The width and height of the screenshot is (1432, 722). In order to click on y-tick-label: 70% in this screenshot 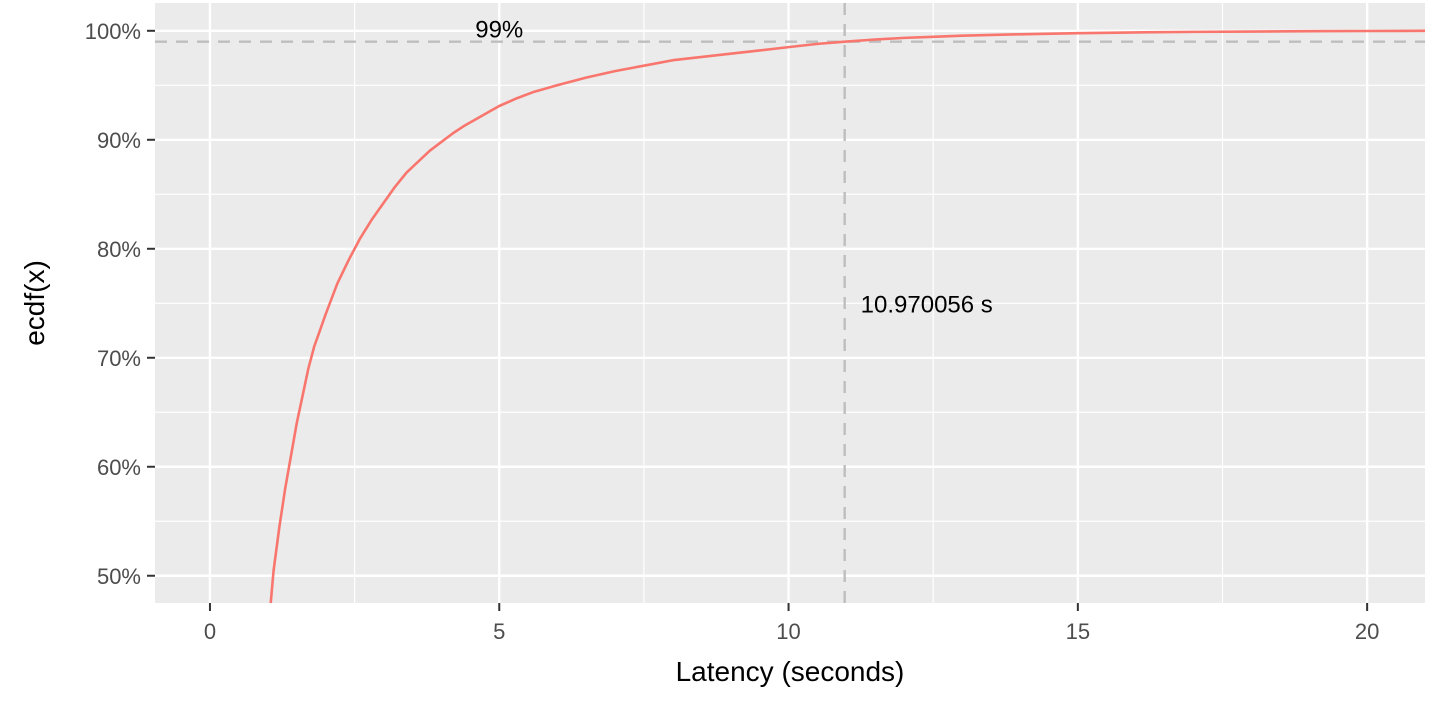, I will do `click(119, 358)`.